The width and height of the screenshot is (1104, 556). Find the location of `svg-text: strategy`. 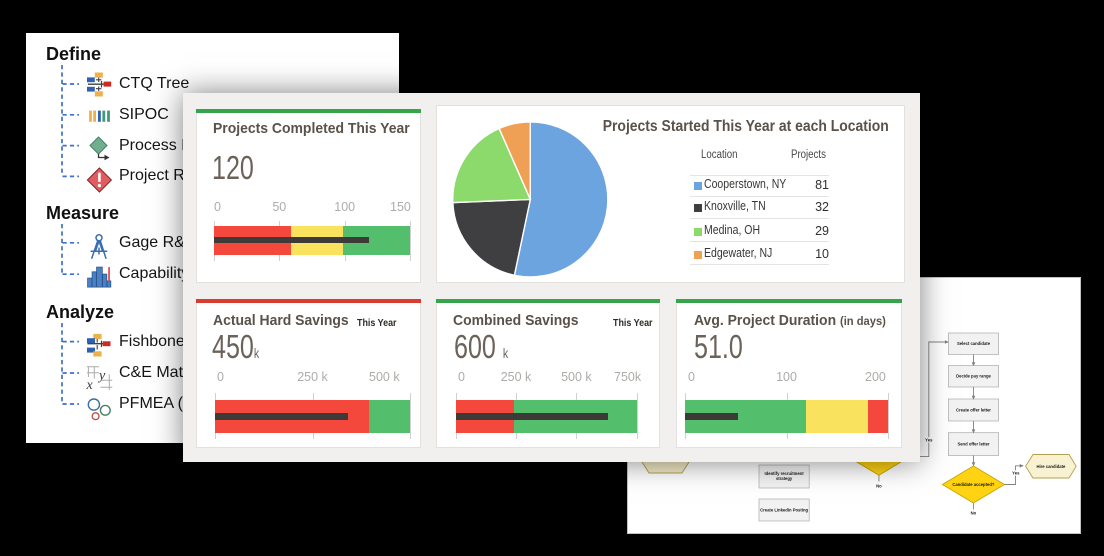

svg-text: strategy is located at coordinates (784, 478).